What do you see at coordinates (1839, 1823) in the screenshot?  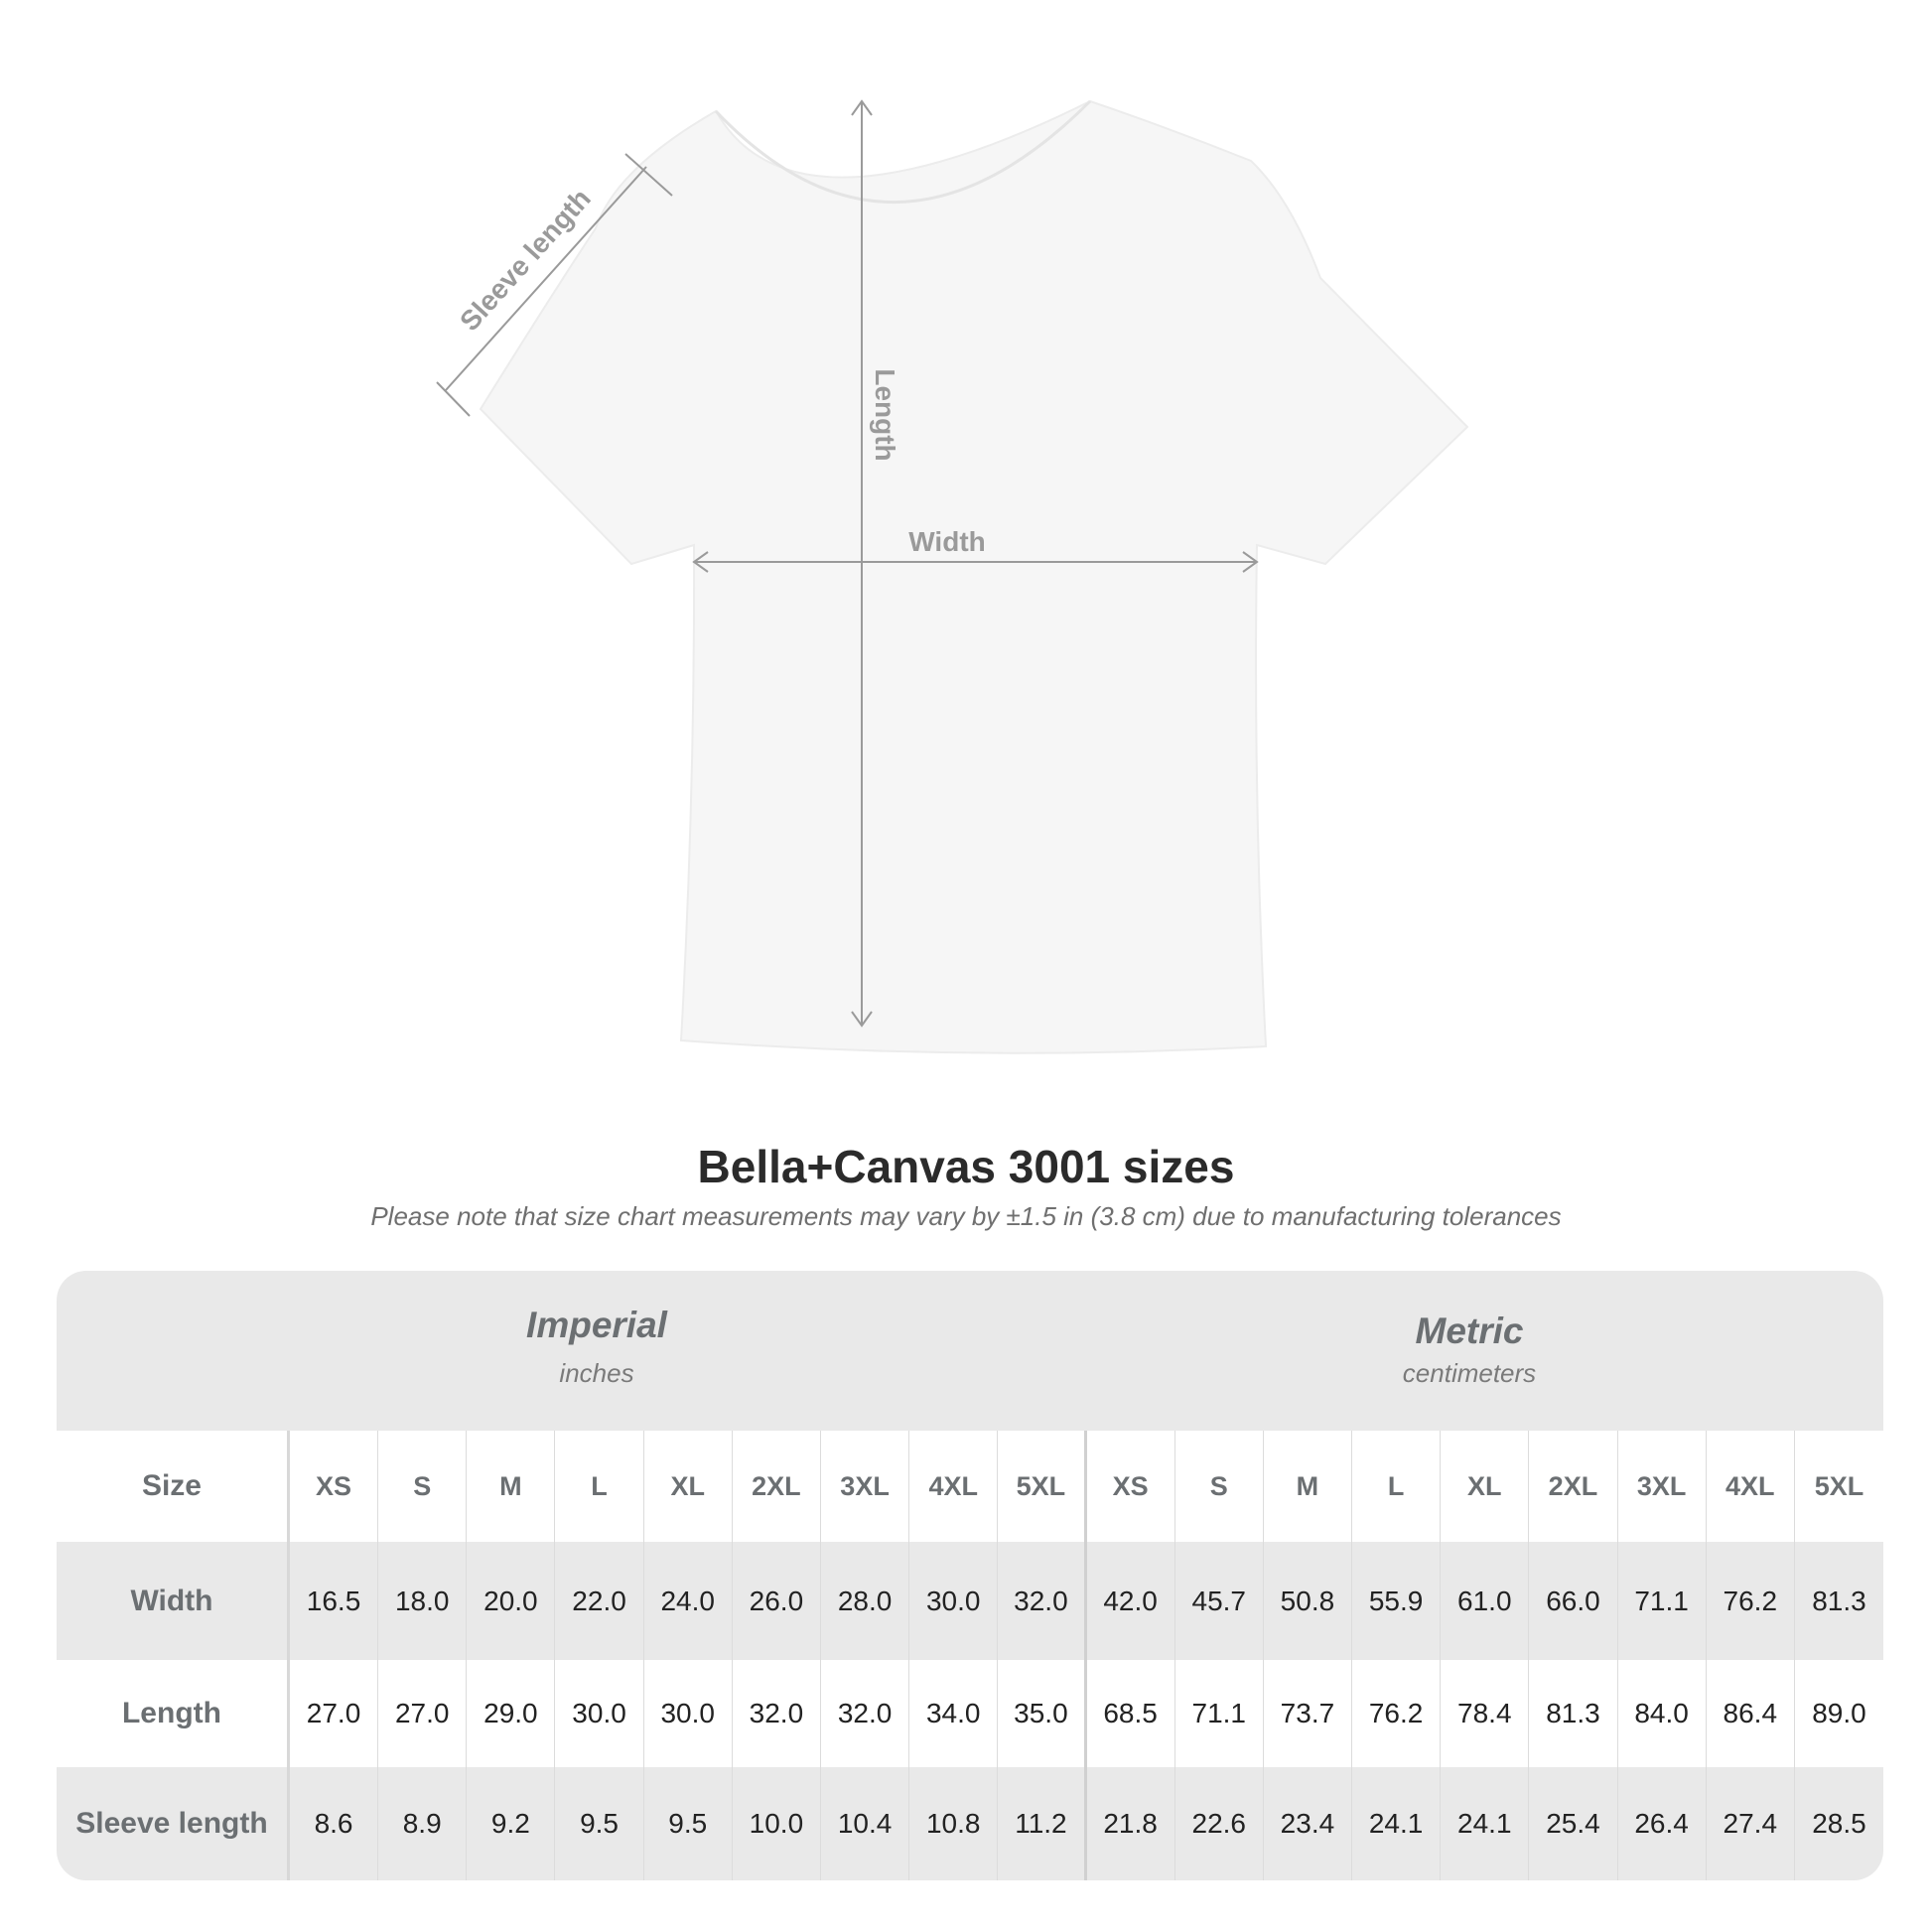 I see `value-cell: 28.5` at bounding box center [1839, 1823].